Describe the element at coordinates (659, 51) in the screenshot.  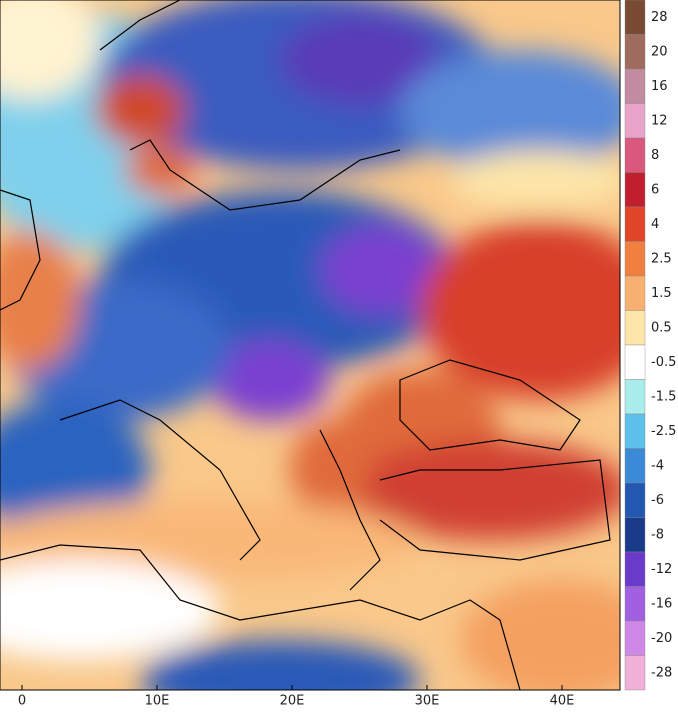
I see `colorbar-label: 20` at that location.